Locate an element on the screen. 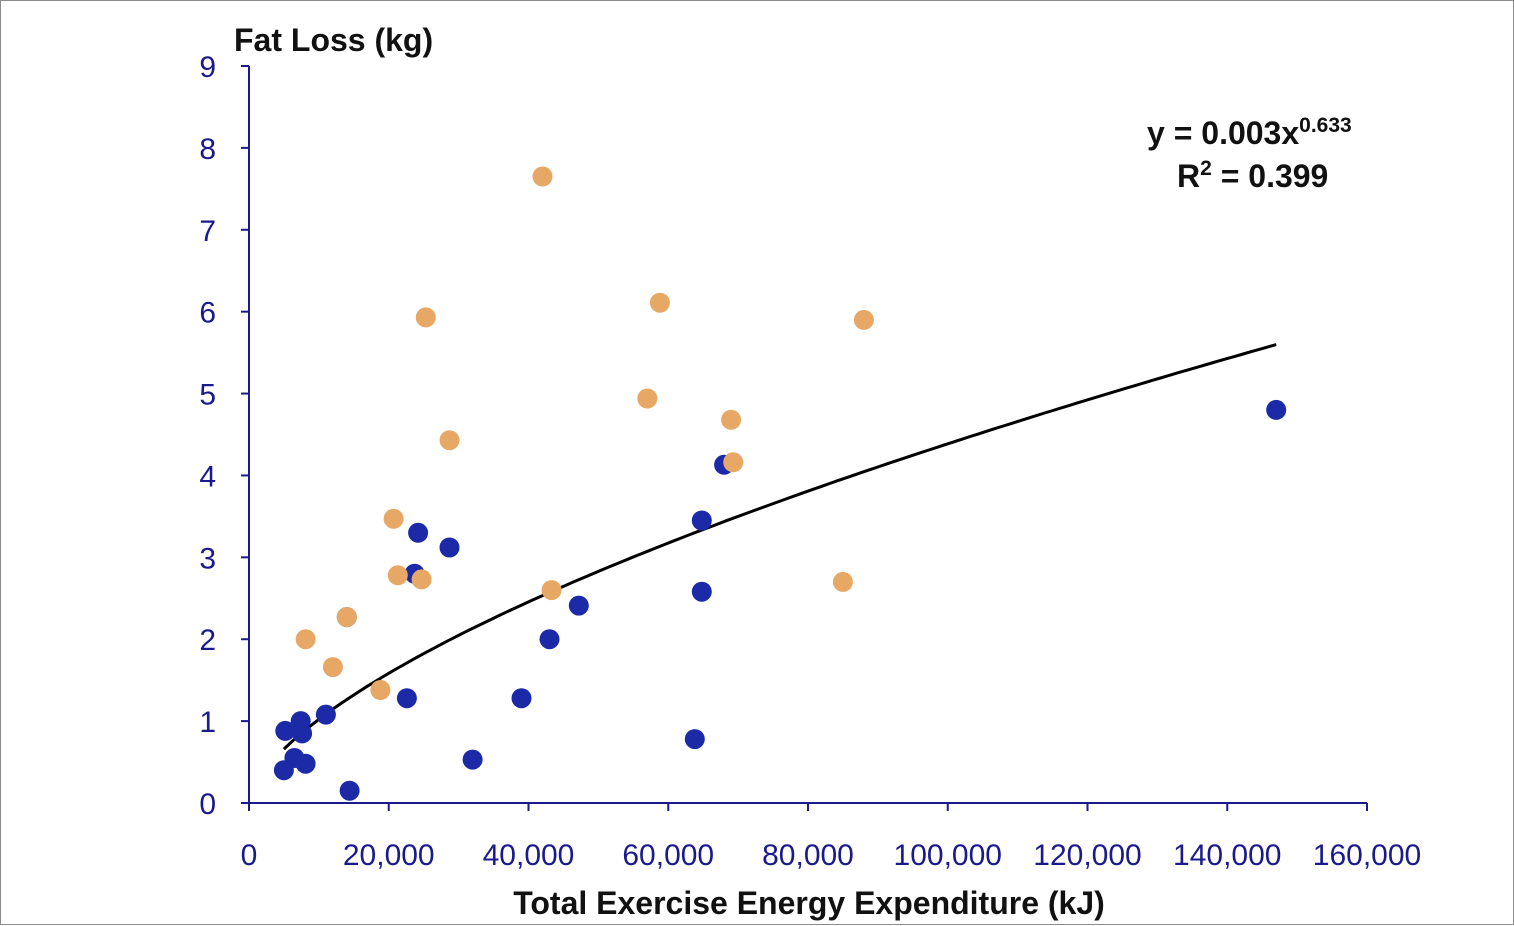  x-tick-label: 100,000 is located at coordinates (948, 855).